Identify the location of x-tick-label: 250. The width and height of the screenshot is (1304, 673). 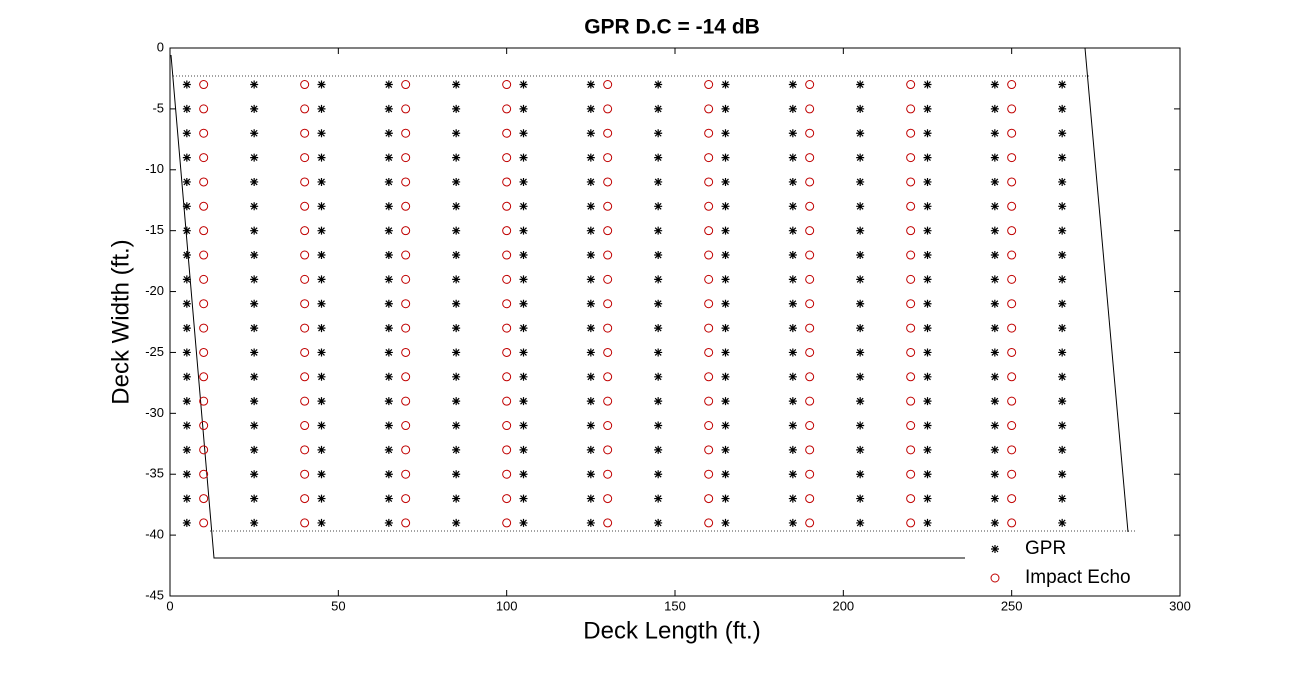
(1012, 605).